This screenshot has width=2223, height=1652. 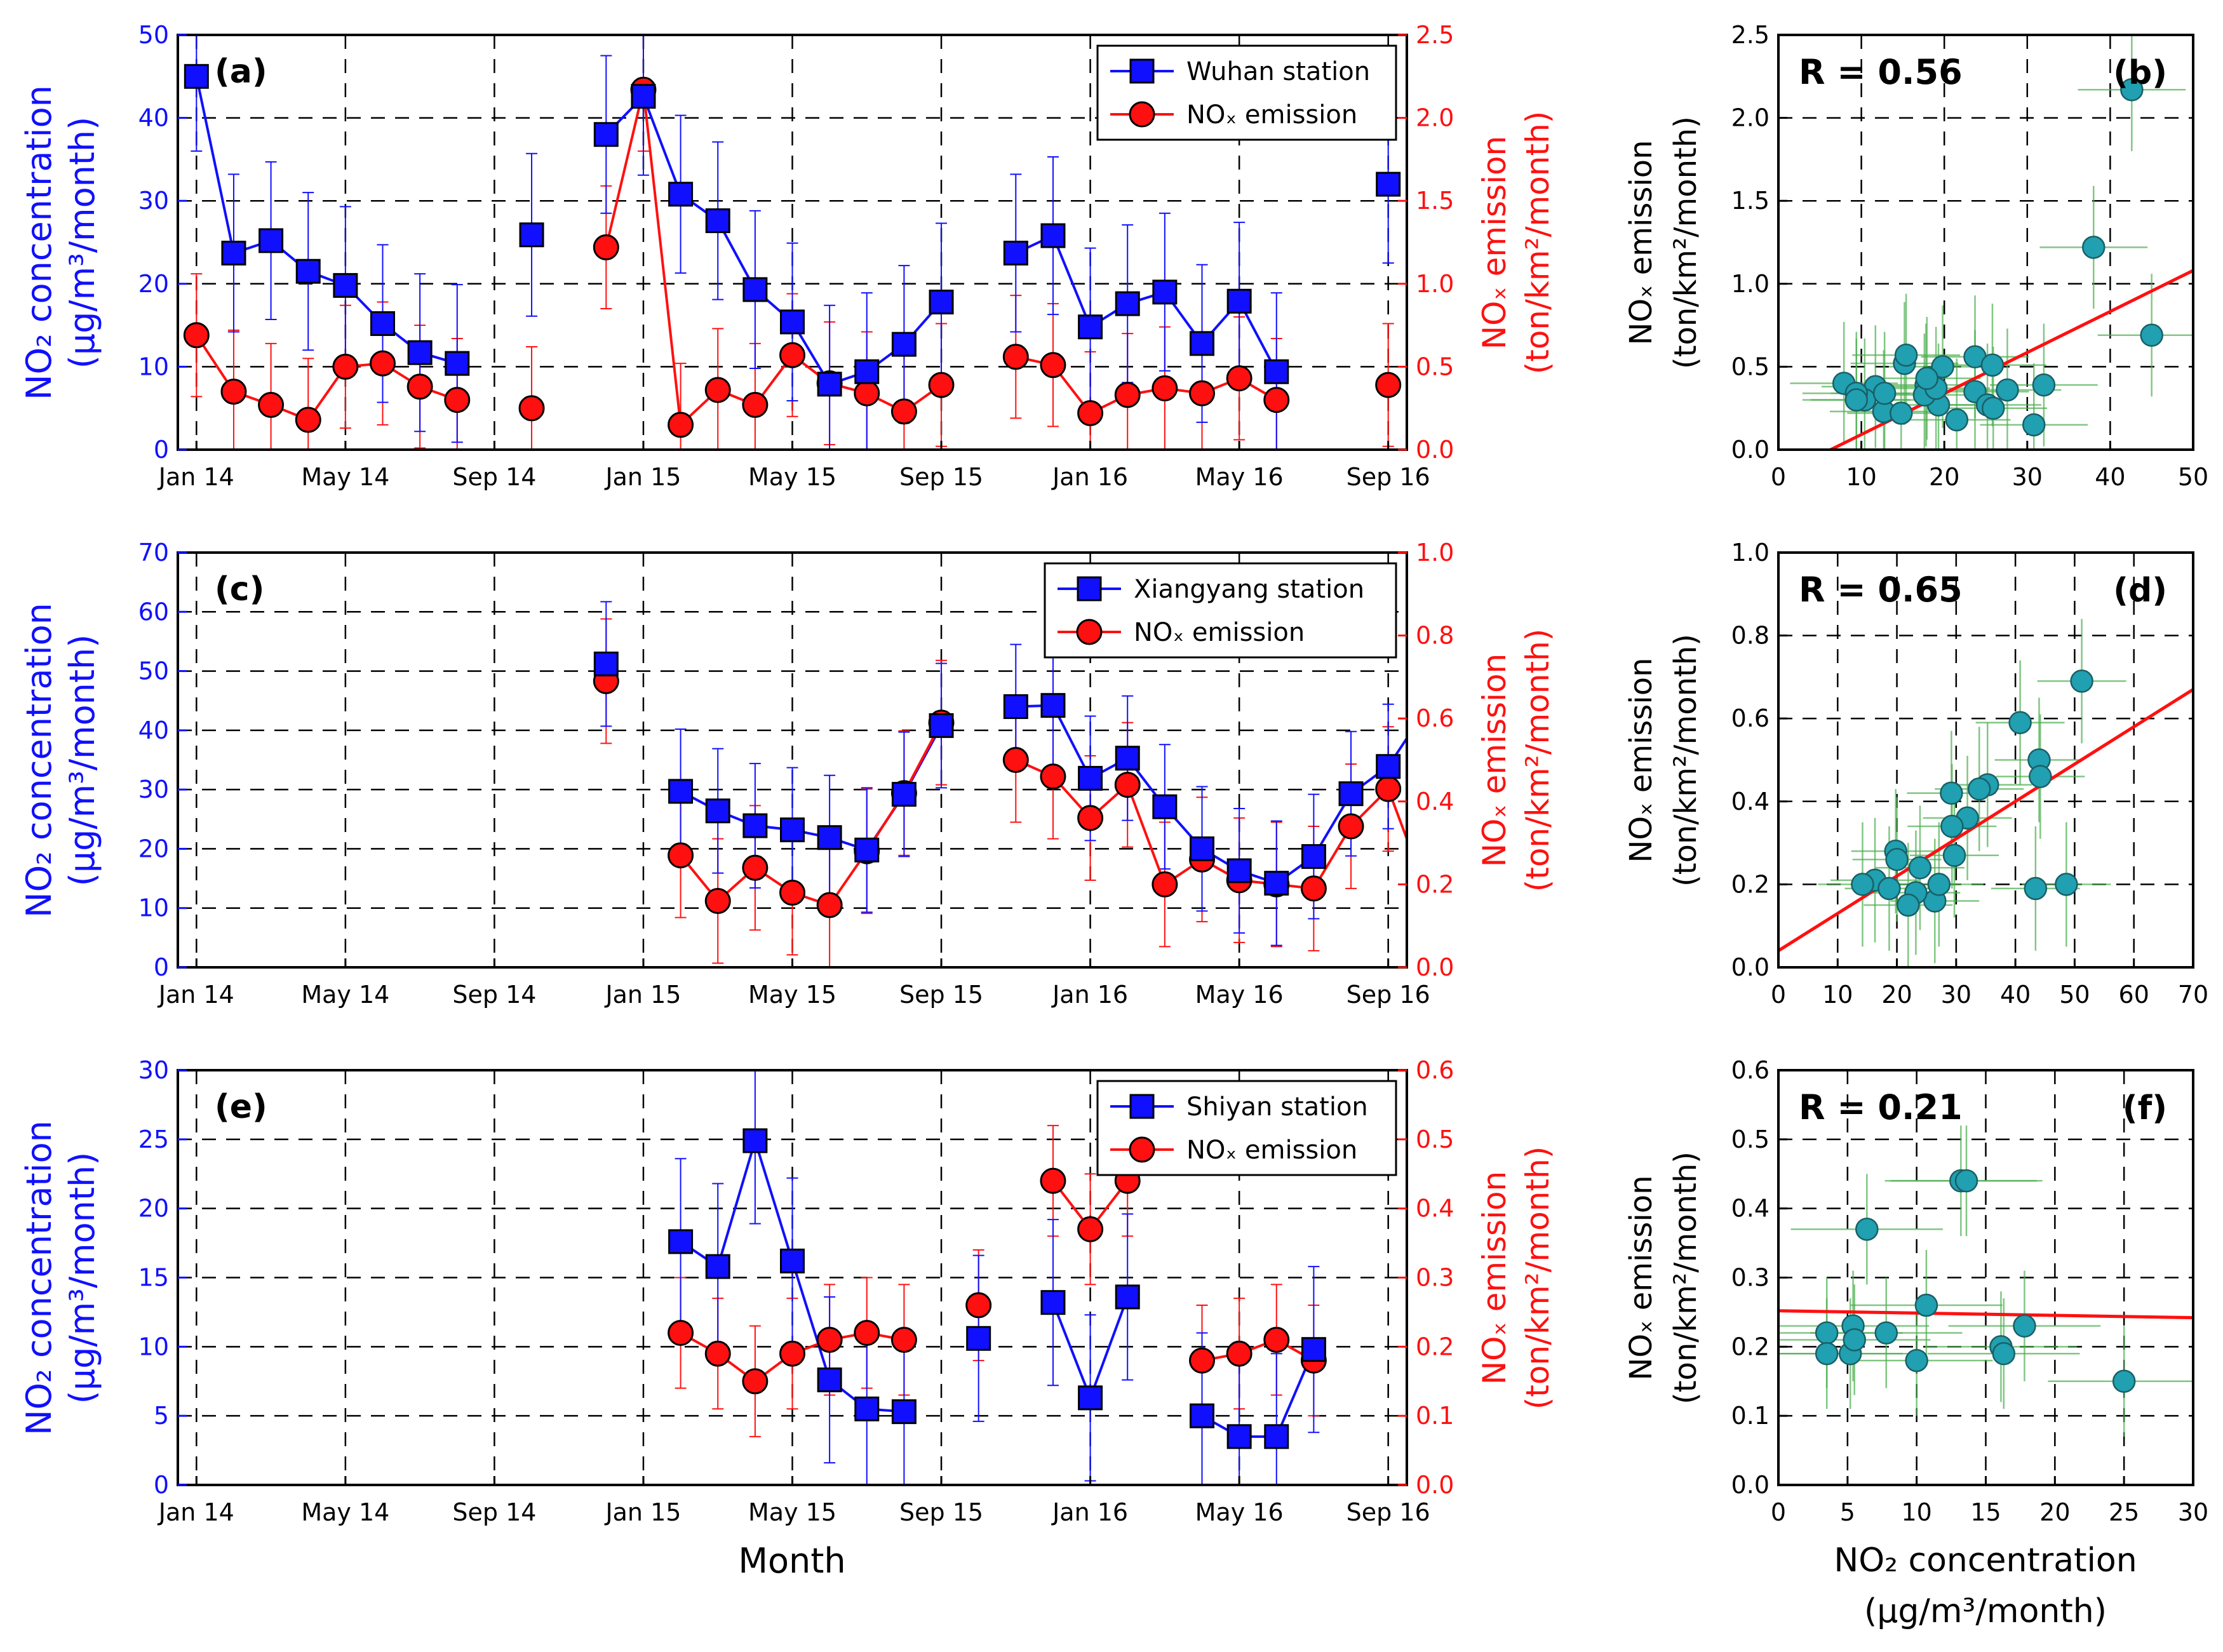 I want to click on y-tick-label: 1.5, so click(x=1750, y=201).